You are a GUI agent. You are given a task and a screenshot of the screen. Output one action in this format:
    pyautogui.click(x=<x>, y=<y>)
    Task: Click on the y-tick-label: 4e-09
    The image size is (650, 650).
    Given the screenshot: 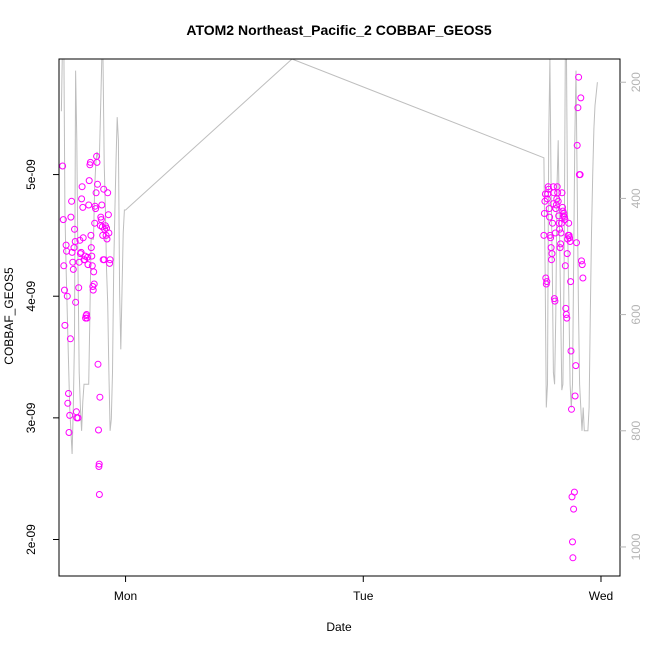 What is the action you would take?
    pyautogui.click(x=31, y=296)
    